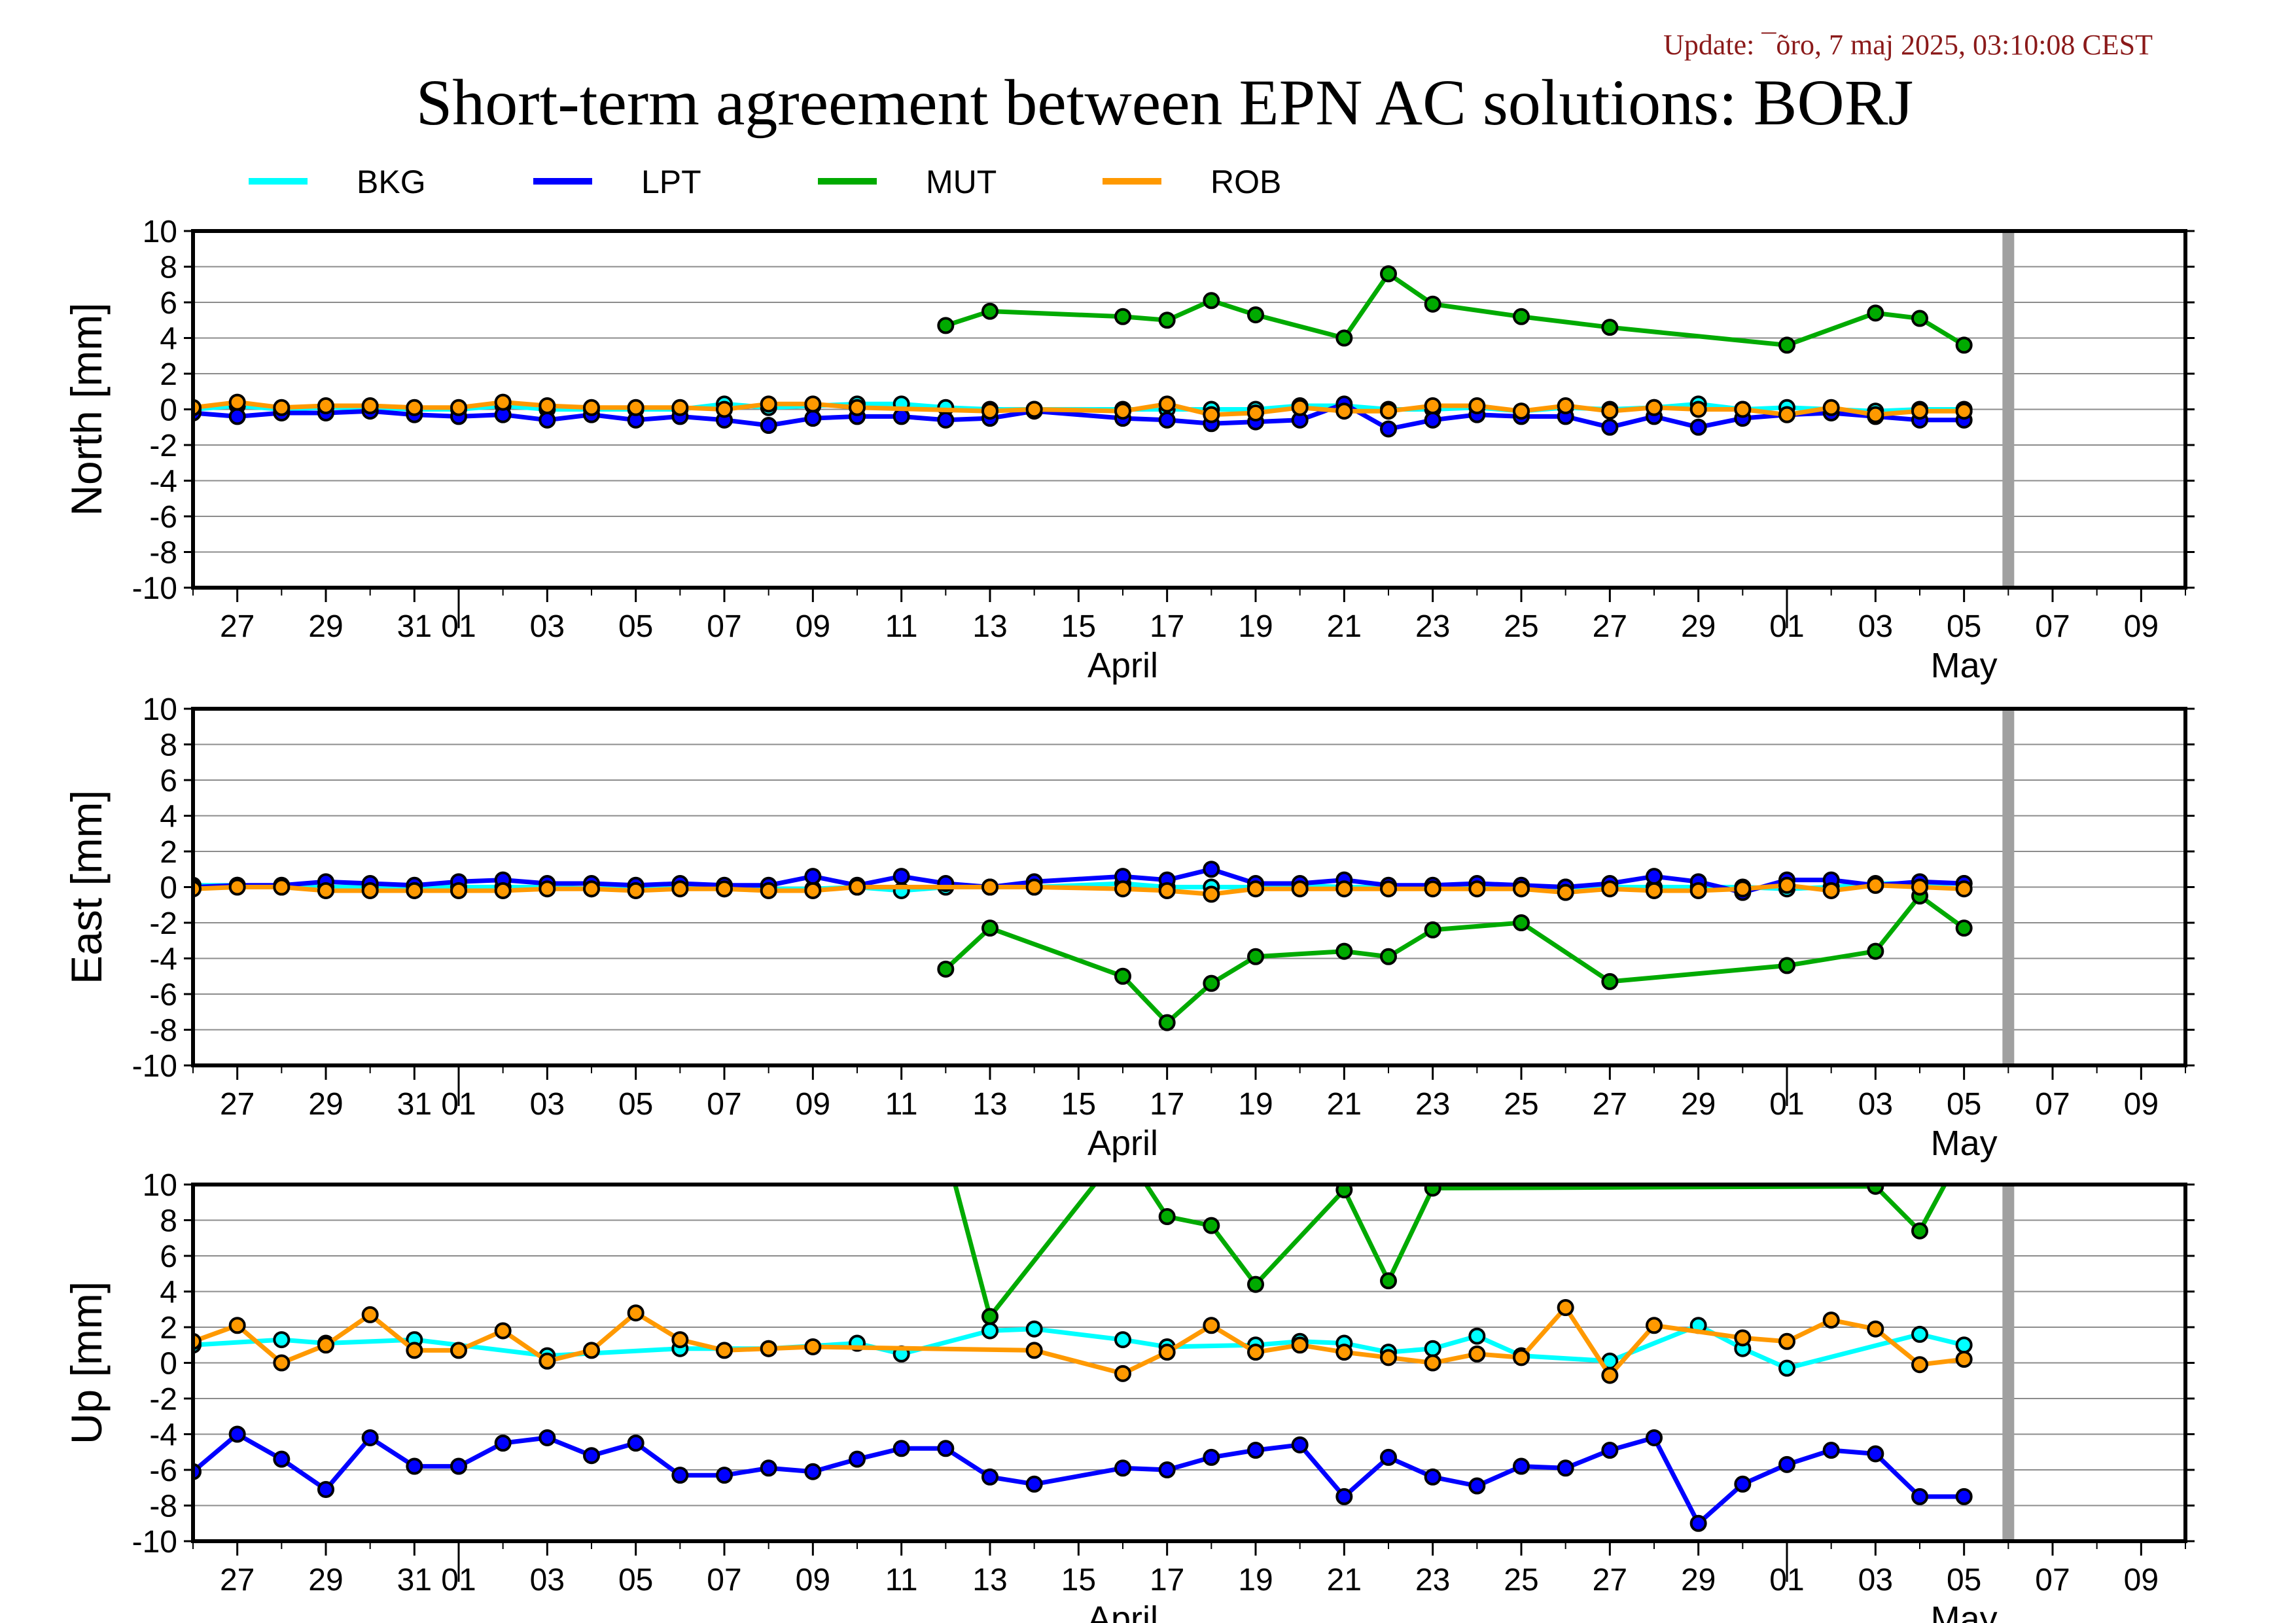 This screenshot has height=1623, width=2296. I want to click on xtick-label: 21, so click(1344, 1105).